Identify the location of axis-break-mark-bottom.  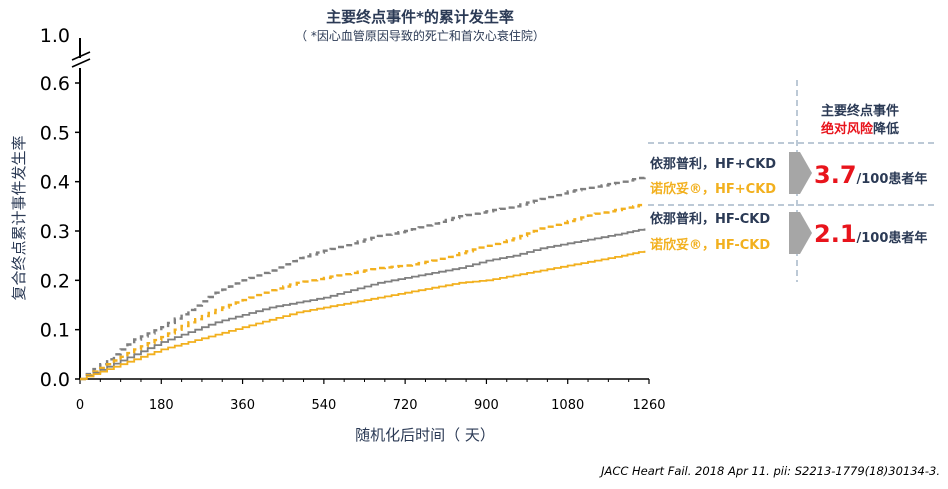
(81, 63).